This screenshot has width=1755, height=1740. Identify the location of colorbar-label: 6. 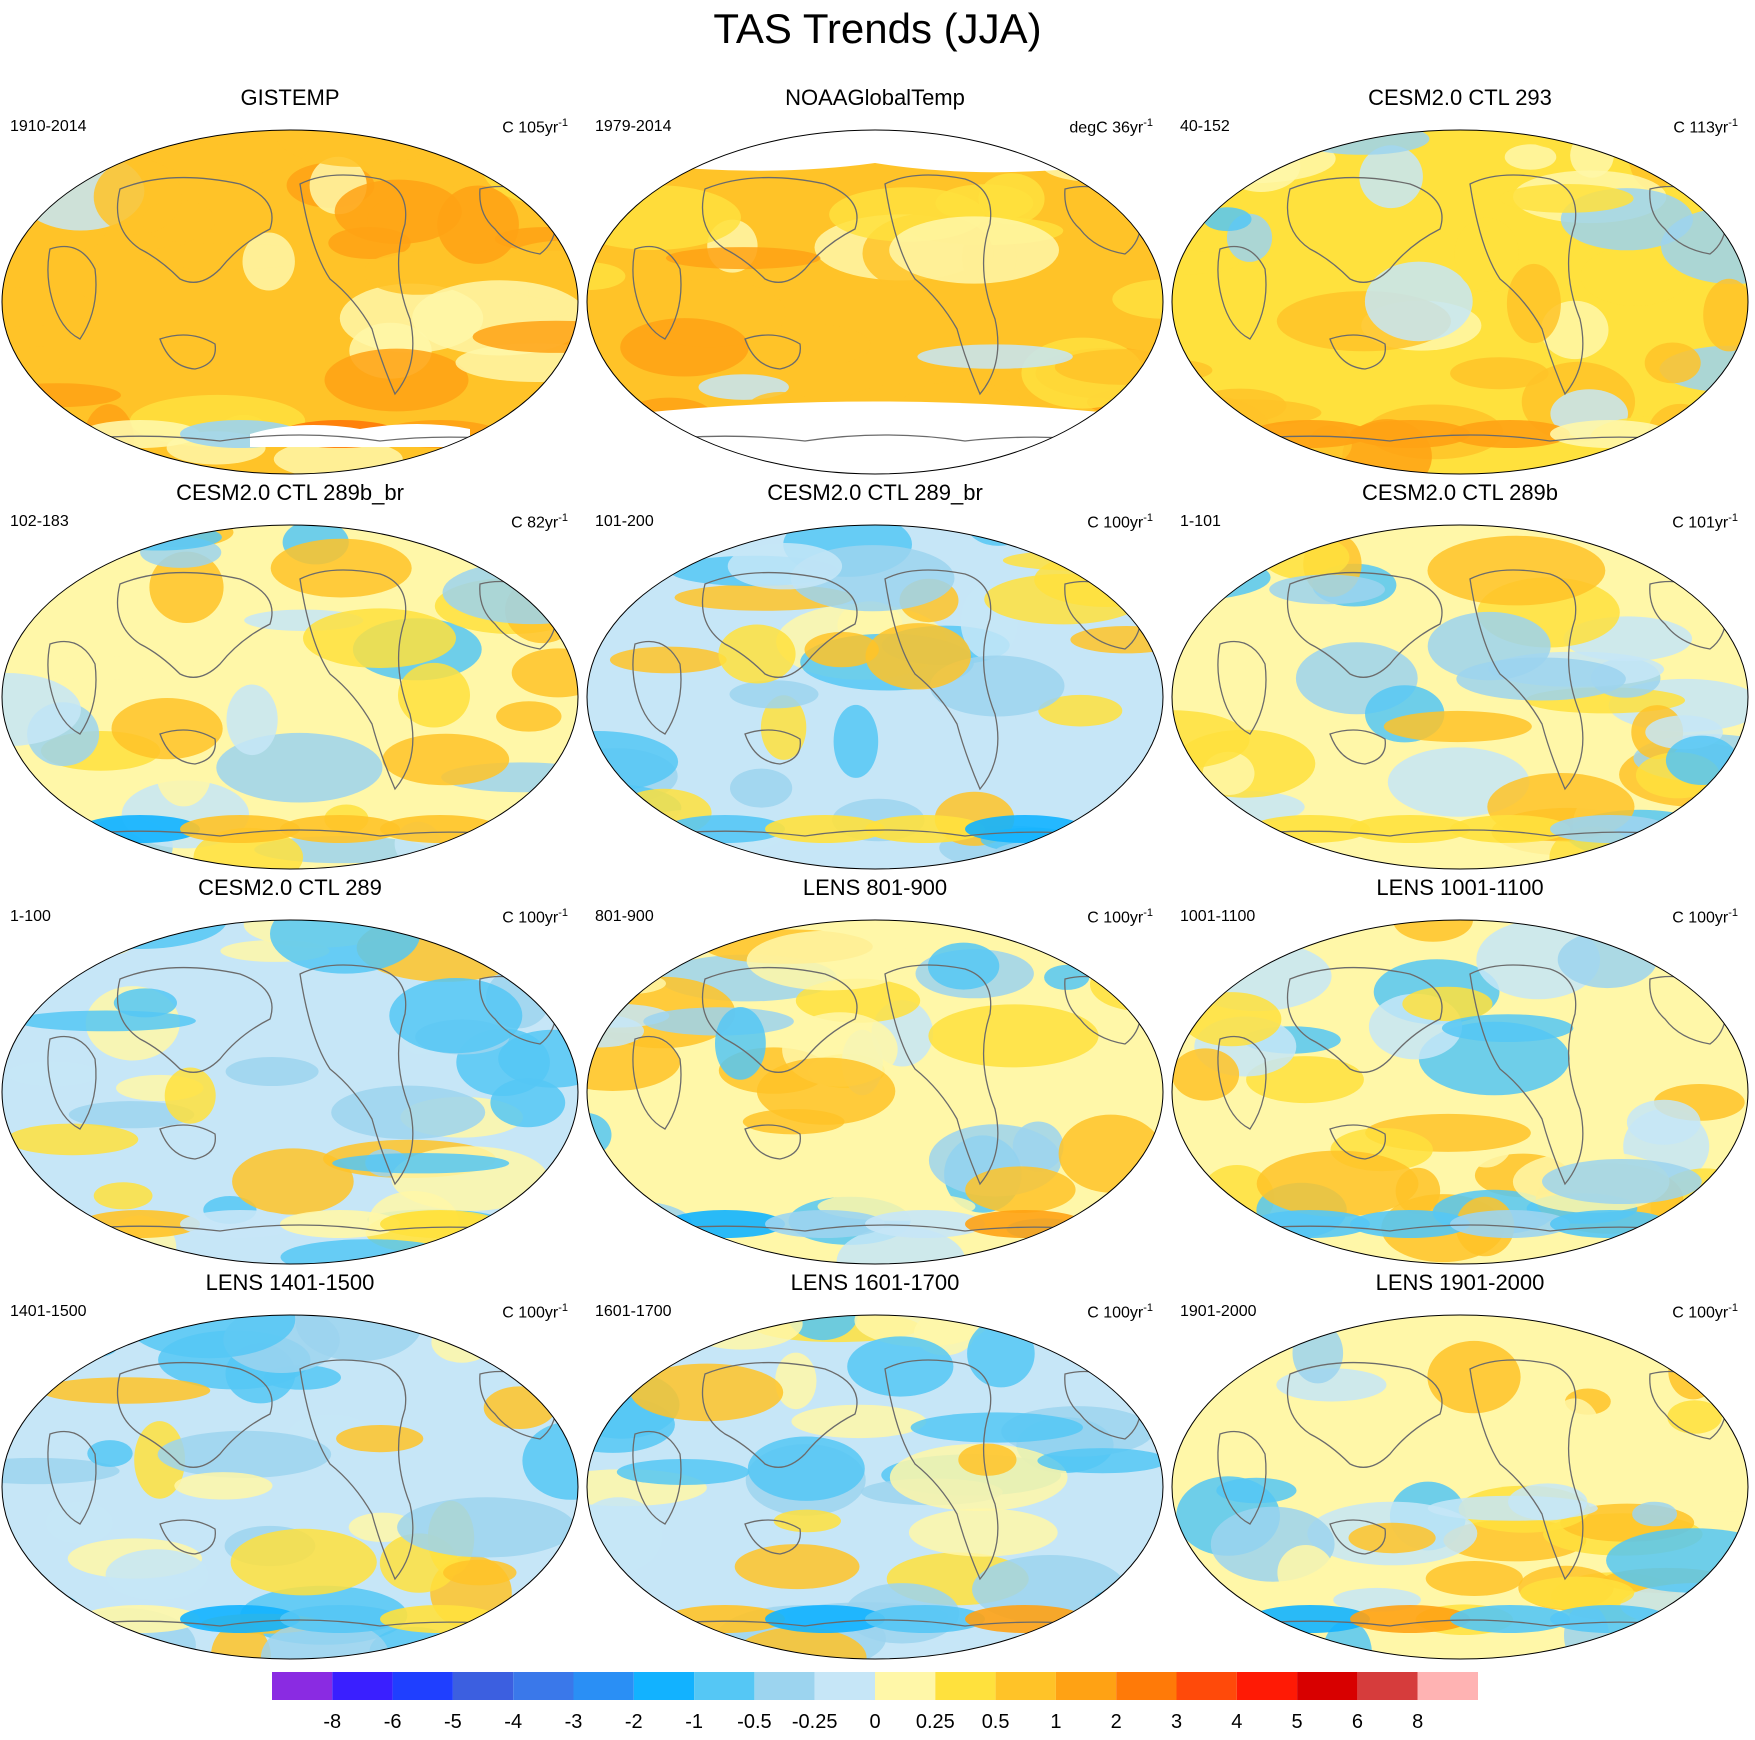
(1357, 1722).